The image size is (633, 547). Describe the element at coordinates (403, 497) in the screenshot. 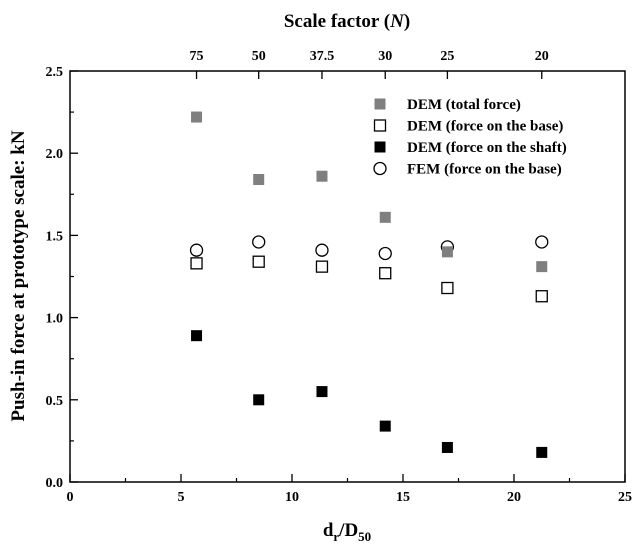

I see `x-tick-label: 15` at that location.